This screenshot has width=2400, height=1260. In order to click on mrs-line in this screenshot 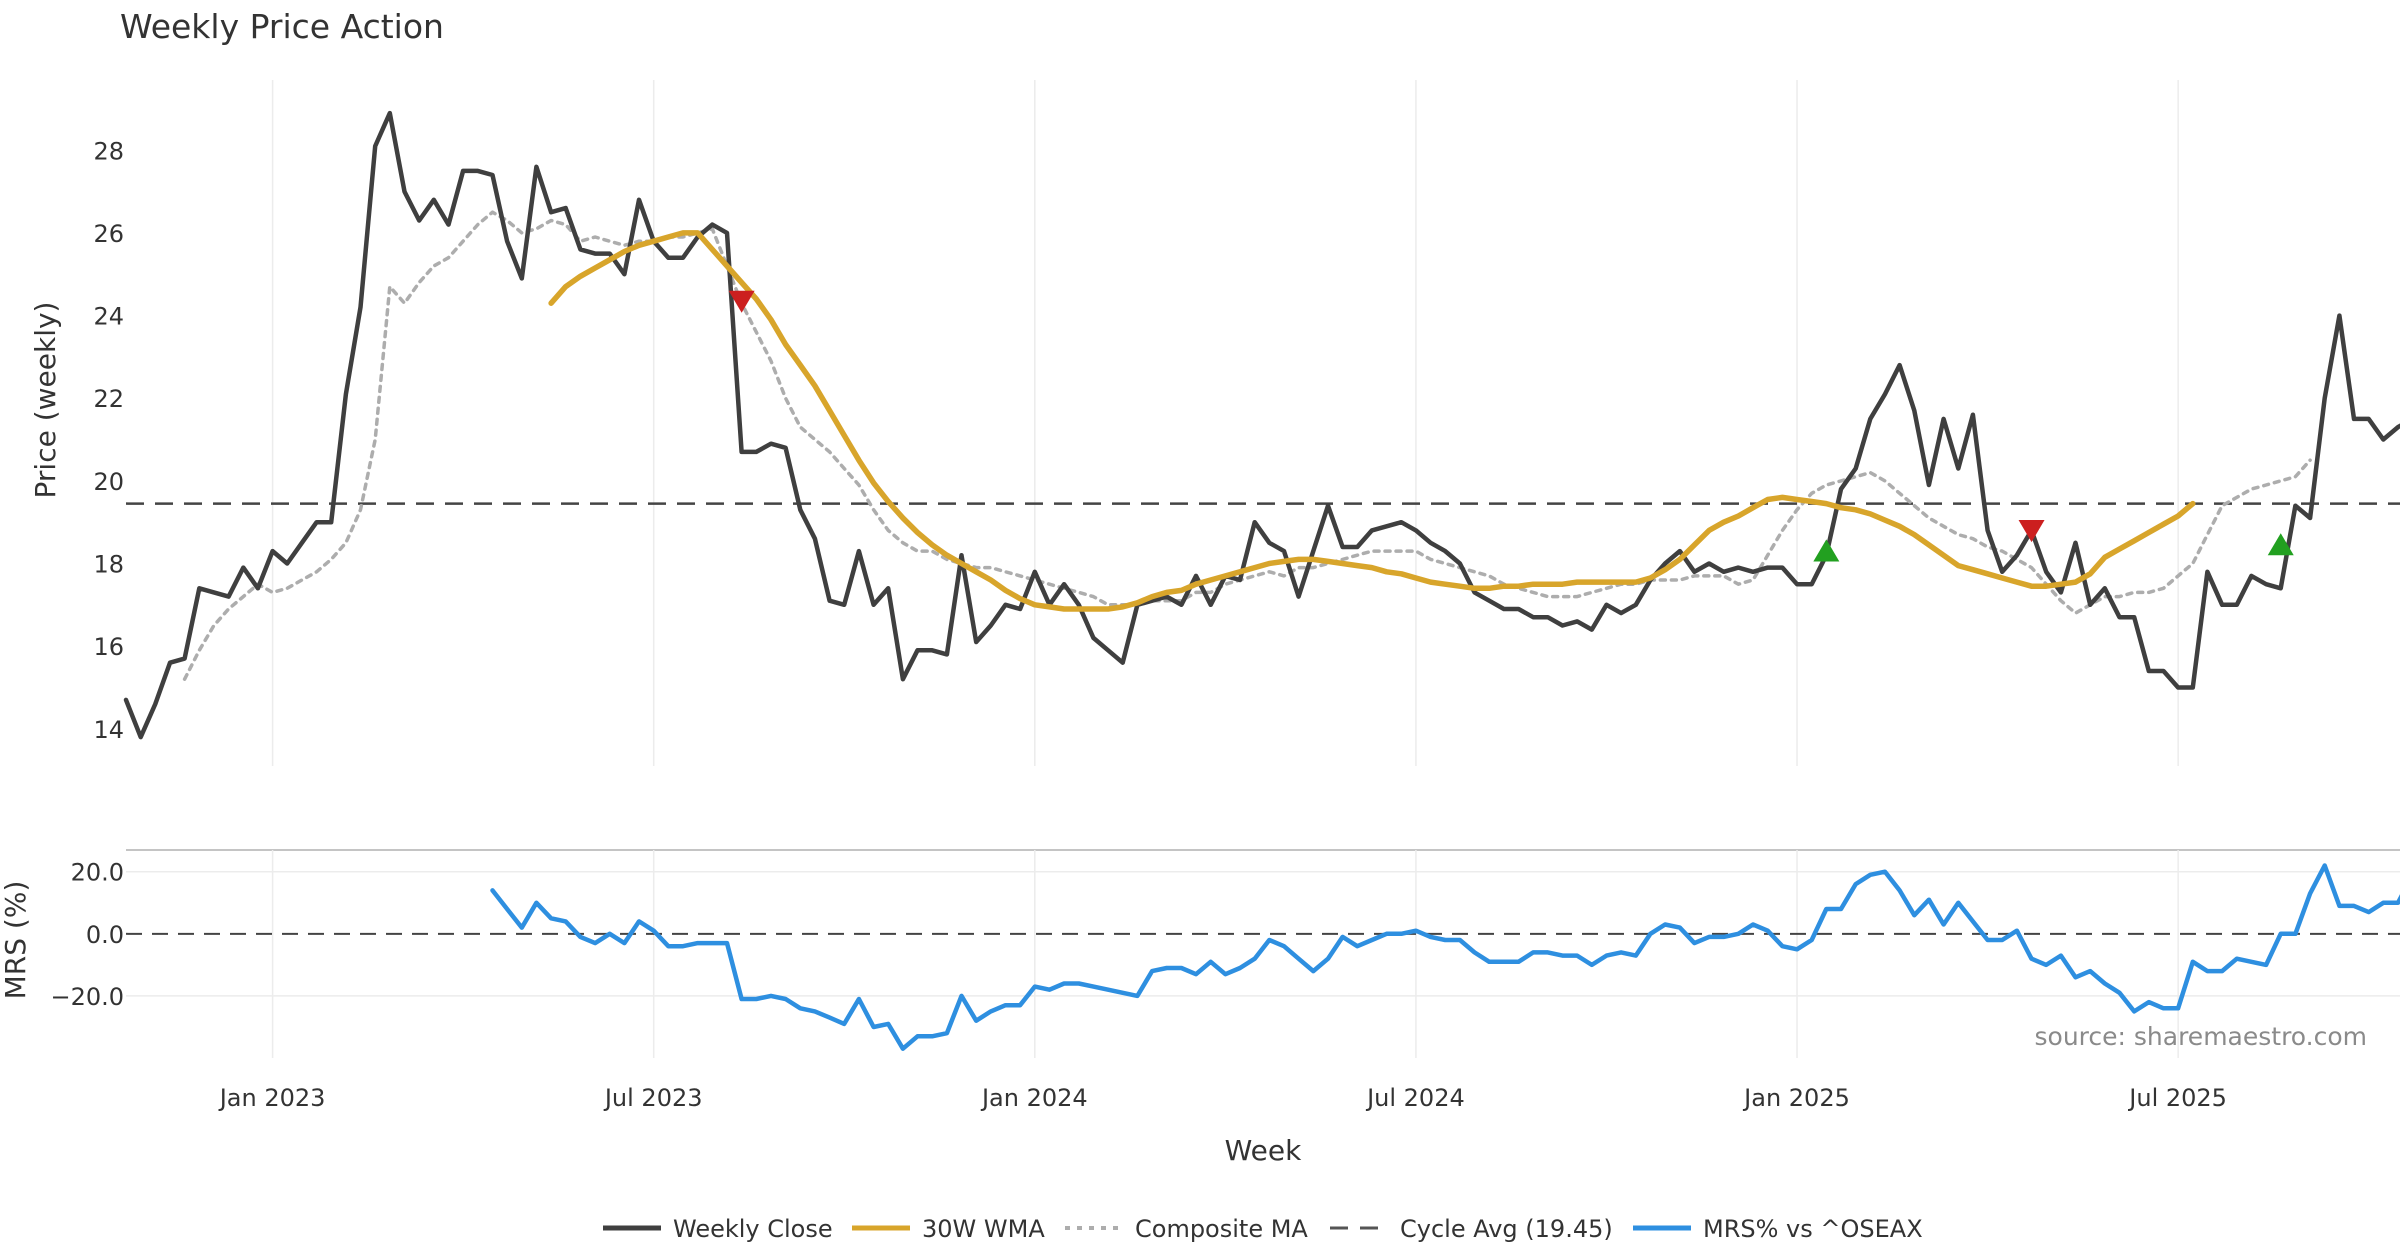, I will do `click(1445, 957)`.